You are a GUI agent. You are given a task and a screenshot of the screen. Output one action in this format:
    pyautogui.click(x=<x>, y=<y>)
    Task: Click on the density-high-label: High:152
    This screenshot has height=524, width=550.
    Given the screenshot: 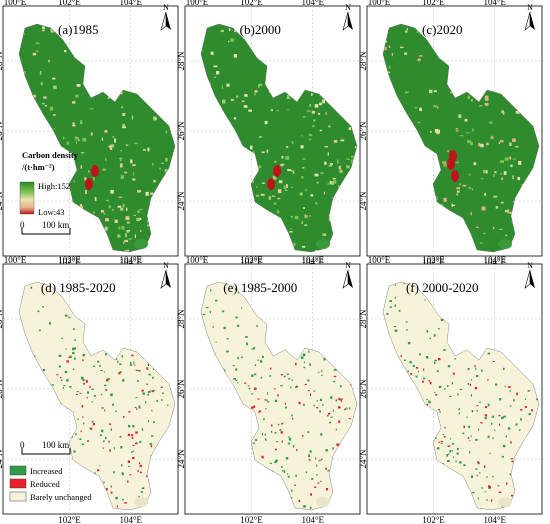 What is the action you would take?
    pyautogui.click(x=54, y=186)
    